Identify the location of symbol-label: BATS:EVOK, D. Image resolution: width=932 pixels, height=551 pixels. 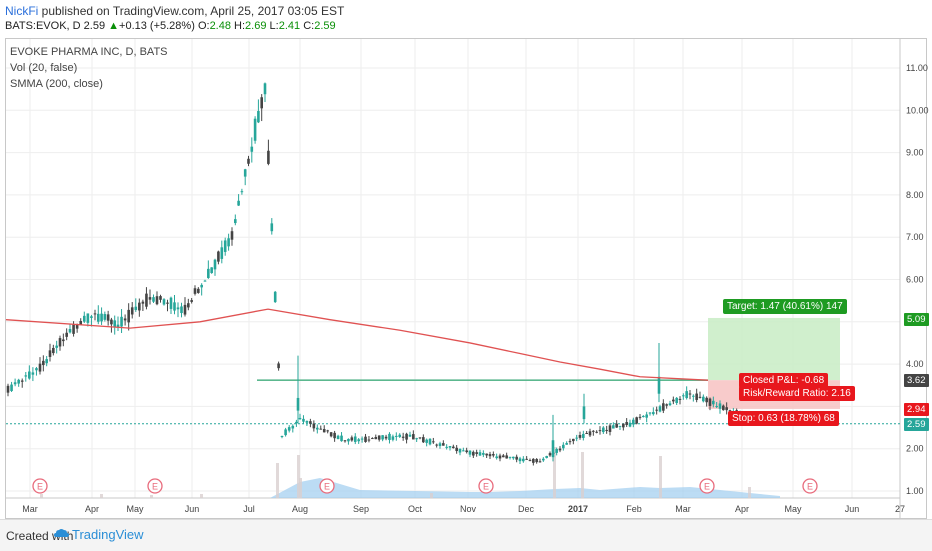
(43, 26).